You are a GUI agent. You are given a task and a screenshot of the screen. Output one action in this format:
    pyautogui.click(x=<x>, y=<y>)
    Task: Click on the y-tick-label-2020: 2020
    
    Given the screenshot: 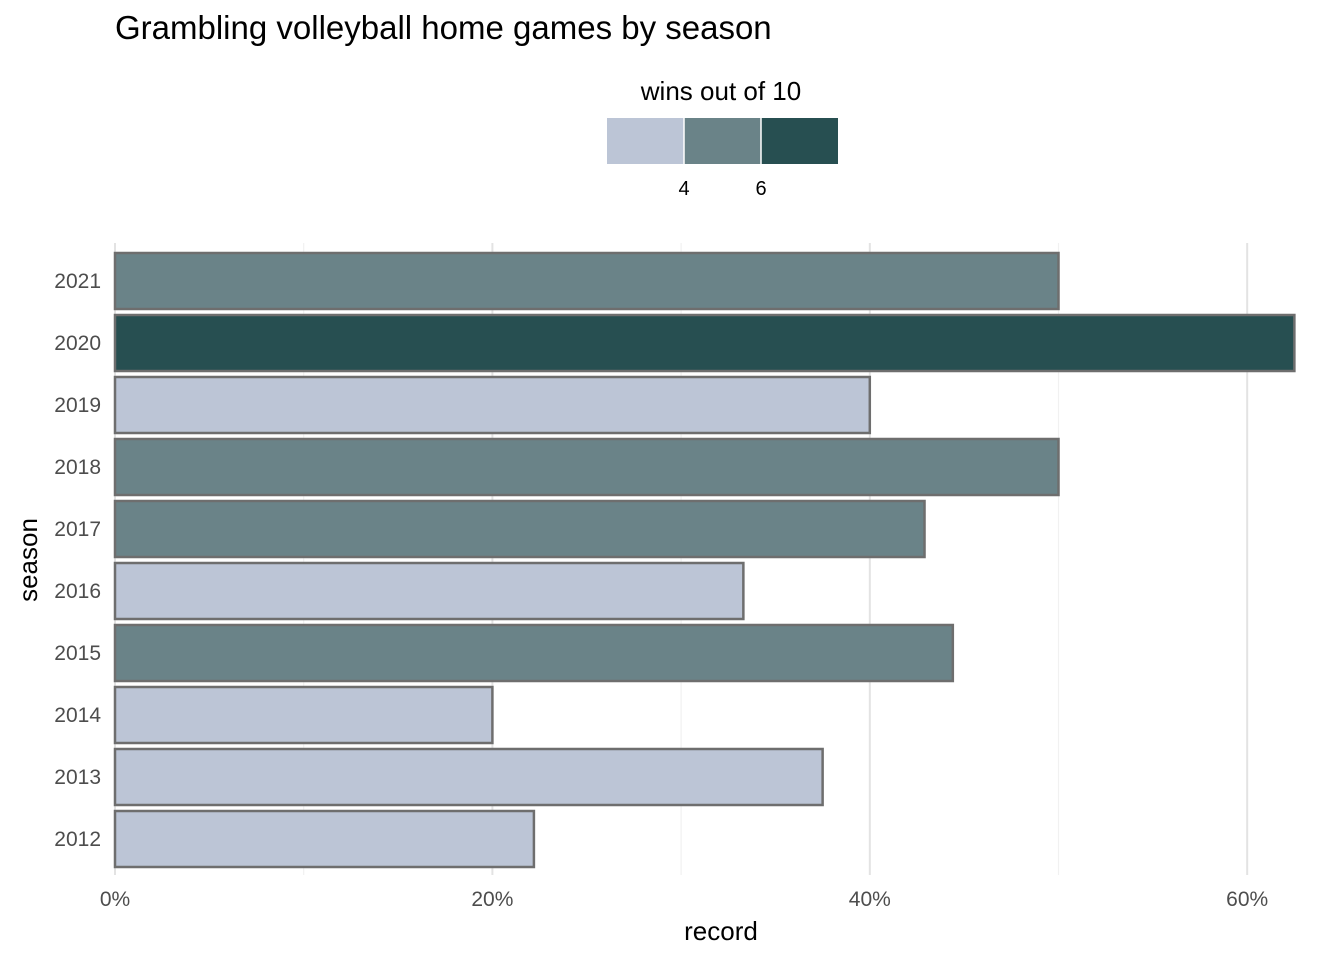 What is the action you would take?
    pyautogui.click(x=77, y=343)
    